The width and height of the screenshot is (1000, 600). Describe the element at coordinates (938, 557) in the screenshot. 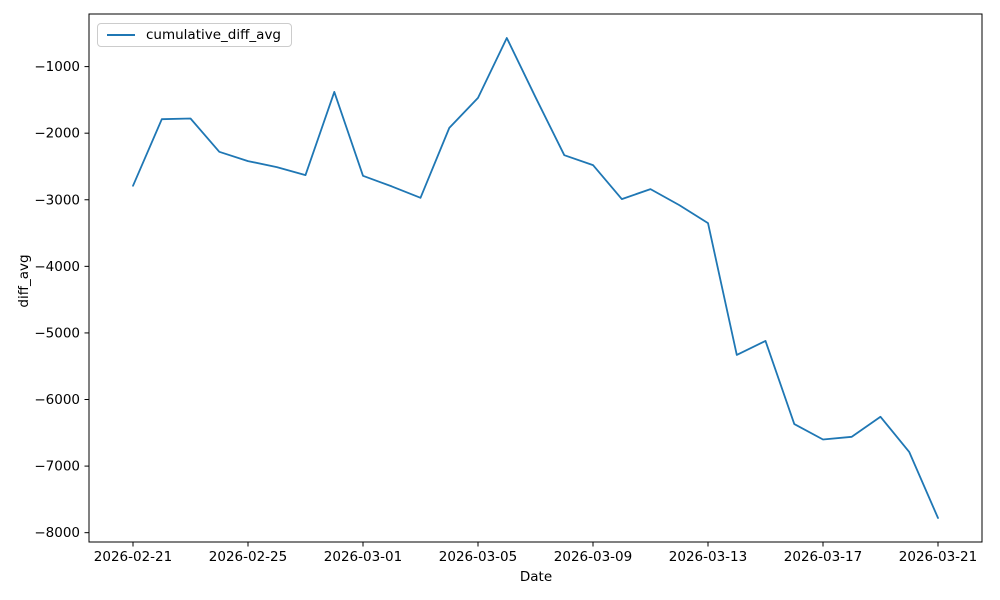

I see `x-tick-label: 2026-03-21` at that location.